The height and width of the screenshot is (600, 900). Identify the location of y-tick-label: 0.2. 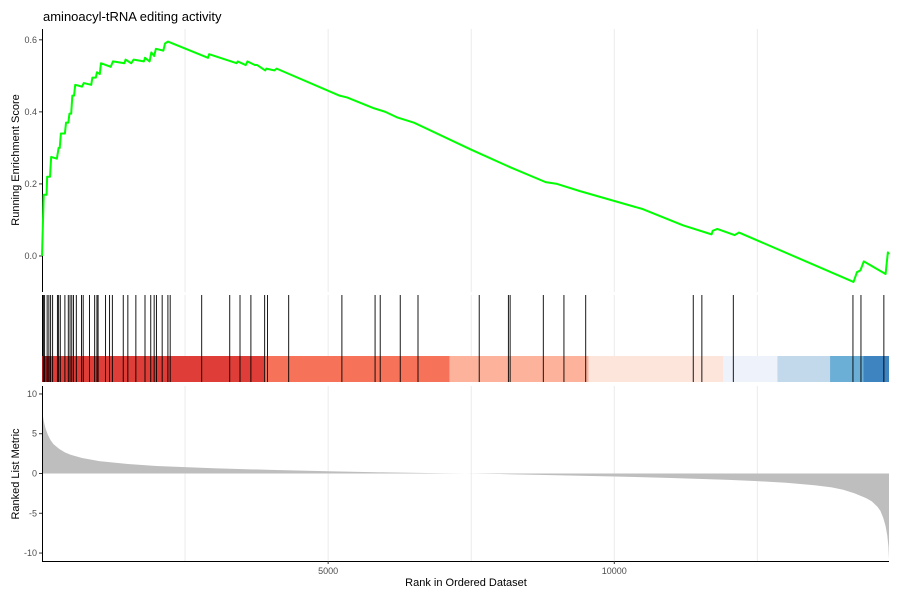
(30, 184).